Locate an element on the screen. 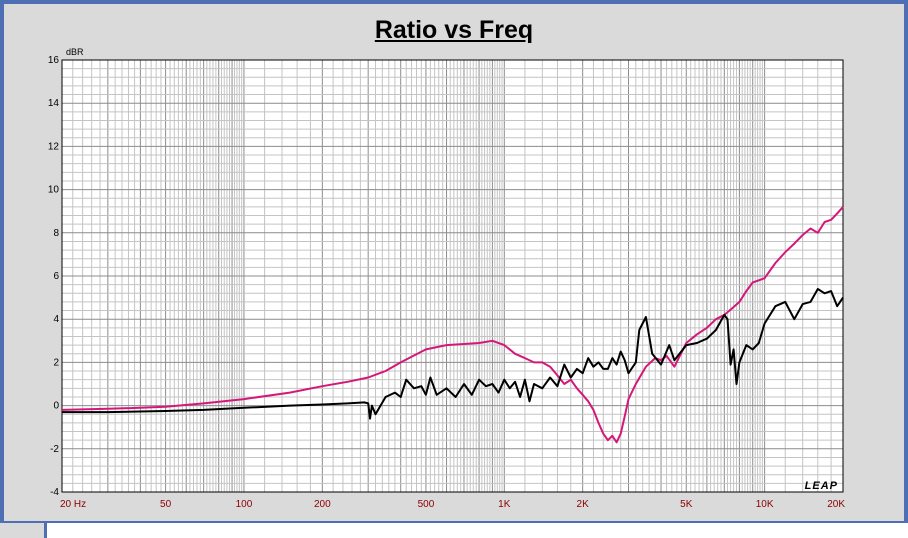 The width and height of the screenshot is (908, 538). x-tick-label: 100 is located at coordinates (244, 504).